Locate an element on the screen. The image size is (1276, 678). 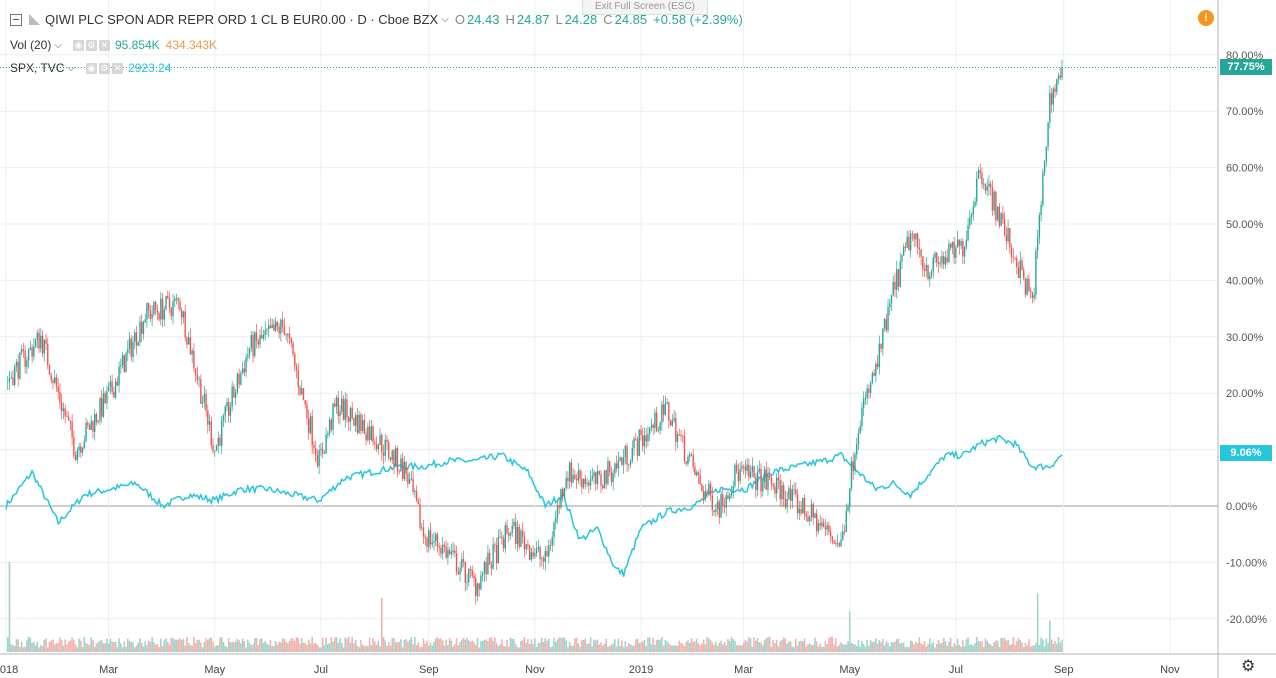
volume-indicator-name: Vol (20) is located at coordinates (31, 45).